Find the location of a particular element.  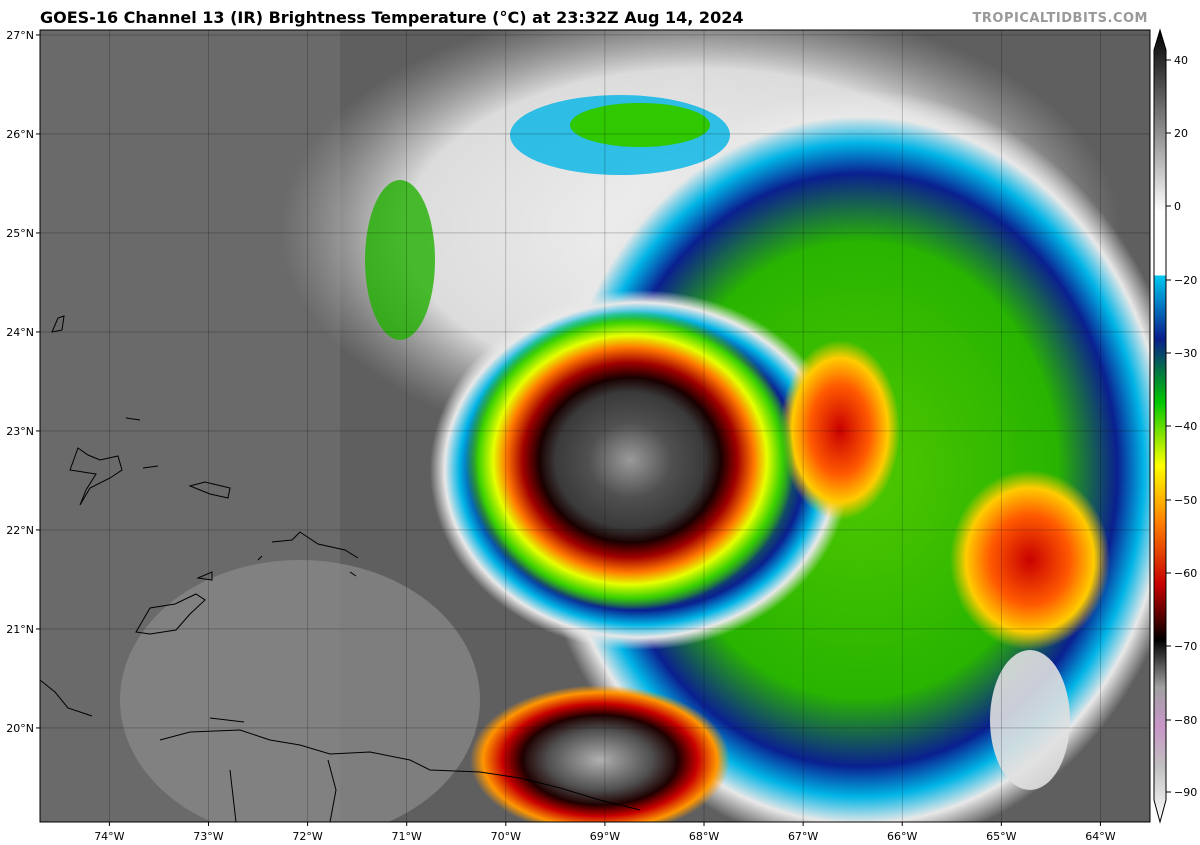

latitude-labels: 27°N 26°N 25°N 24°N 23°N 22°N 21°N 20°N is located at coordinates (23, 382).